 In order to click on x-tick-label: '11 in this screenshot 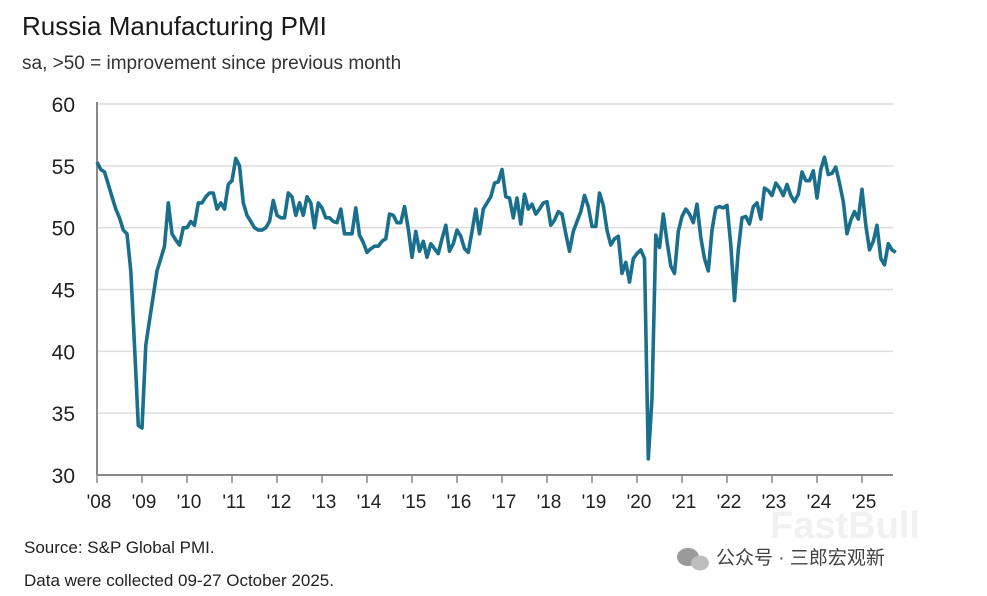, I will do `click(233, 502)`.